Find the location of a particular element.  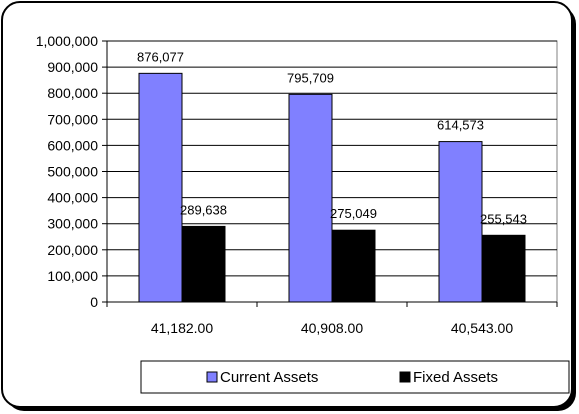

y-tick-label: 900,000 is located at coordinates (72, 67).